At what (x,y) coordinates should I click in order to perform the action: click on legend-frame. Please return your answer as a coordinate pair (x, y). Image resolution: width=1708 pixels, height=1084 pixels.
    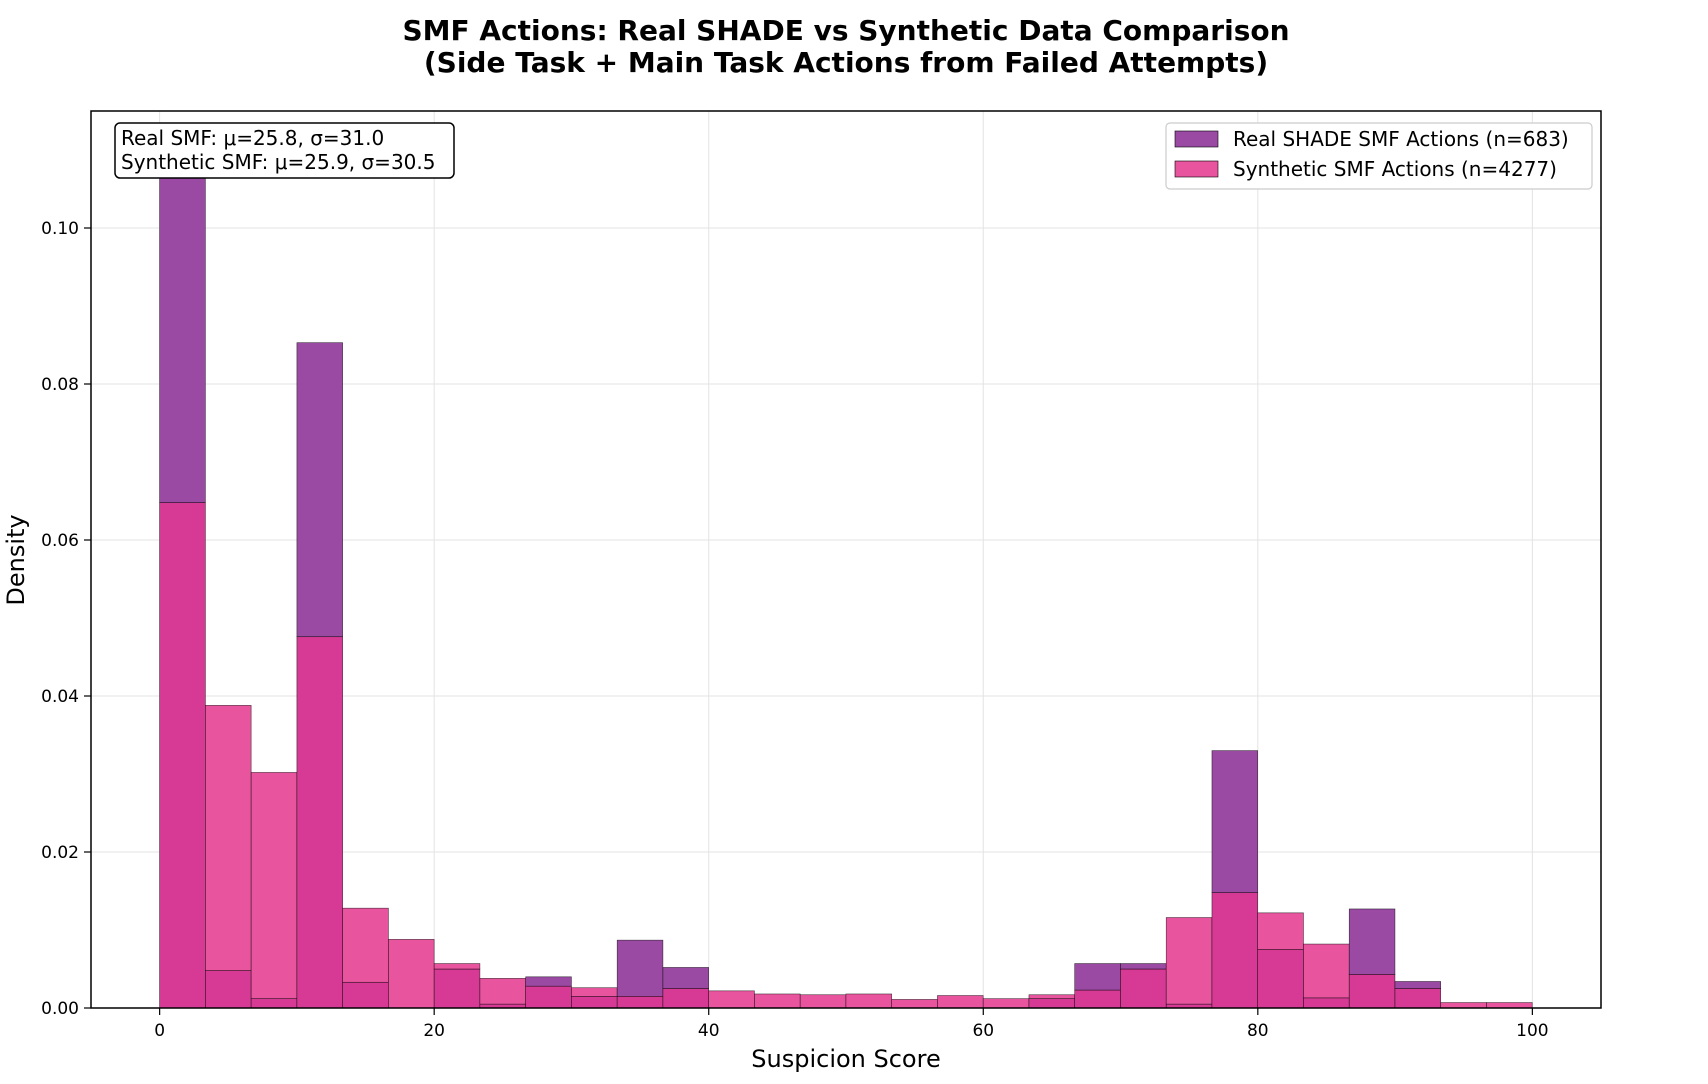
    Looking at the image, I should click on (1379, 156).